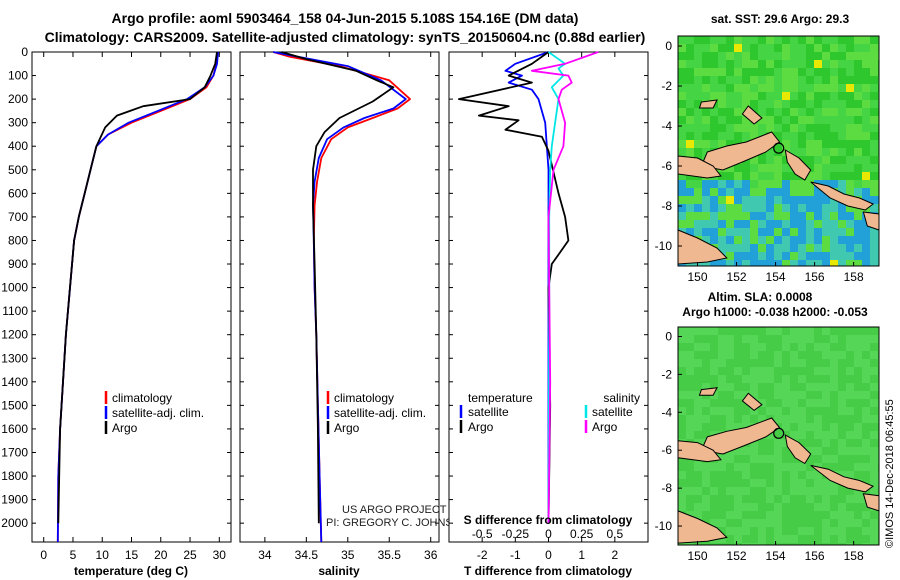 This screenshot has height=580, width=900. What do you see at coordinates (697, 277) in the screenshot?
I see `lon-tick-label: 150` at bounding box center [697, 277].